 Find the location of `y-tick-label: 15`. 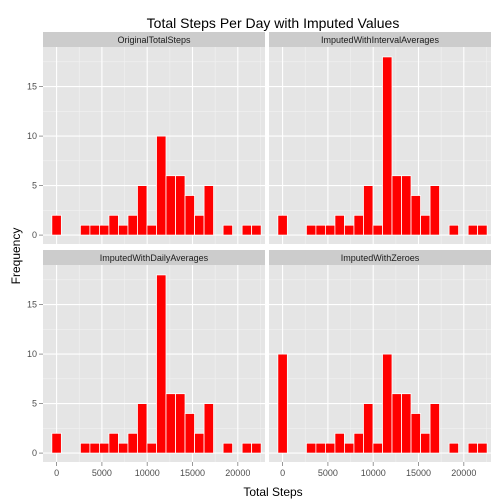

y-tick-label: 15 is located at coordinates (32, 87).